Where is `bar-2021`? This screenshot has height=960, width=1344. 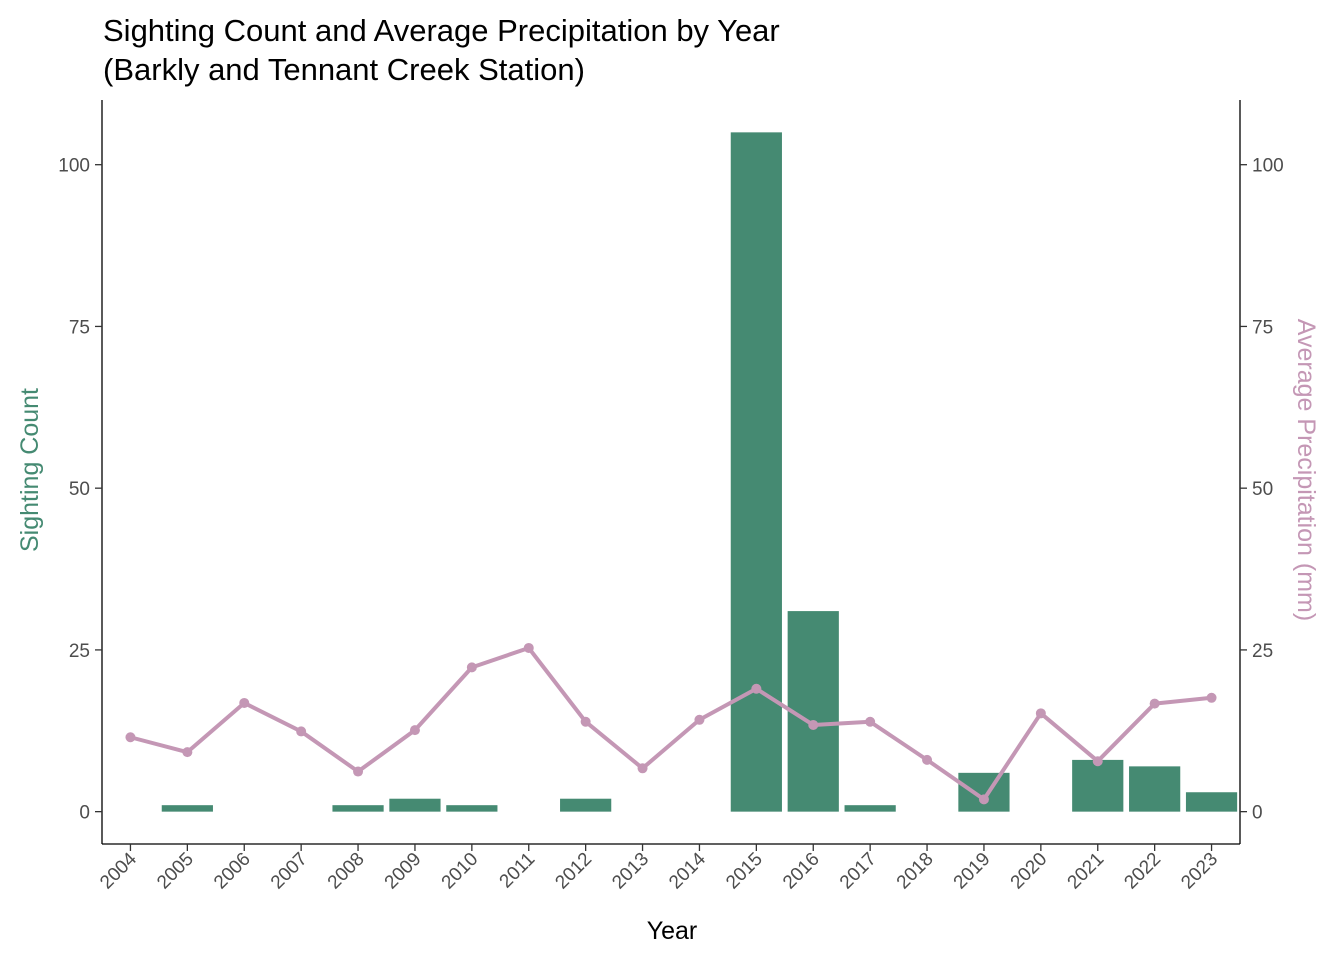
bar-2021 is located at coordinates (1098, 785).